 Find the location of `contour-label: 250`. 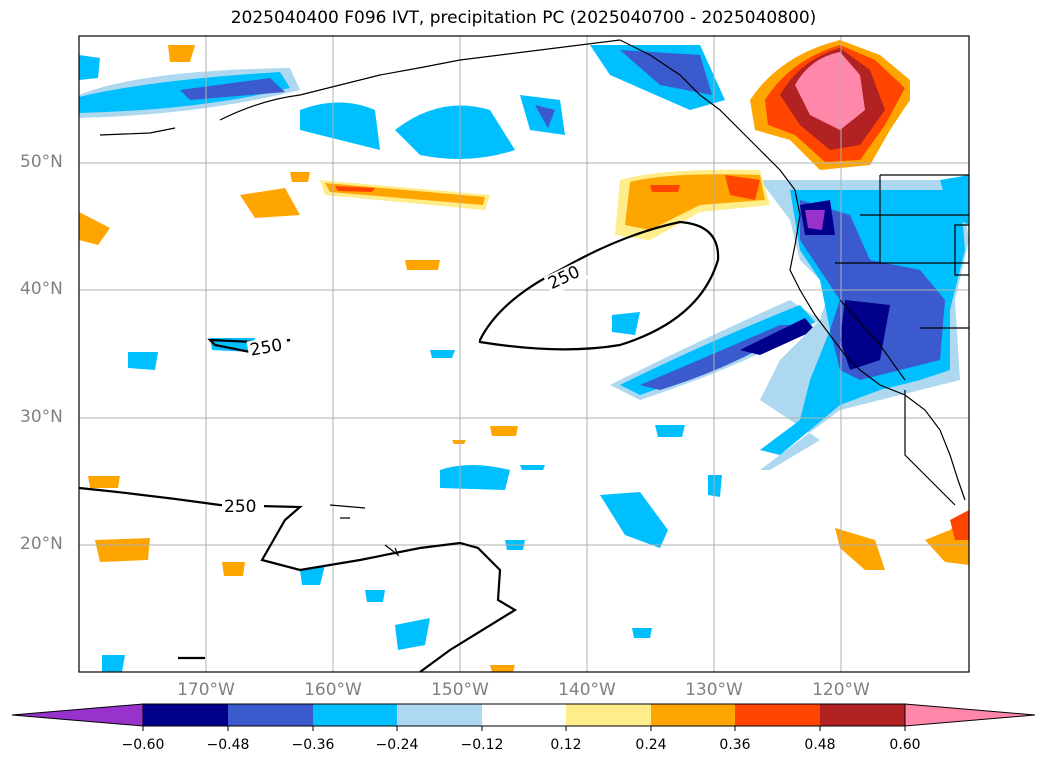

contour-label: 250 is located at coordinates (240, 507).